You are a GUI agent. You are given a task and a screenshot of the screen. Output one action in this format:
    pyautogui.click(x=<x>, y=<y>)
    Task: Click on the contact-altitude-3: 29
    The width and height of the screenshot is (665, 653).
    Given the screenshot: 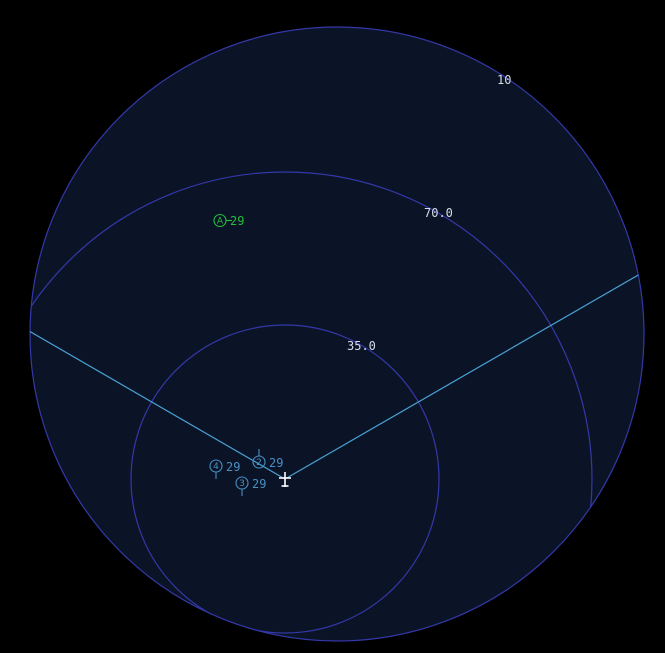 What is the action you would take?
    pyautogui.click(x=259, y=484)
    